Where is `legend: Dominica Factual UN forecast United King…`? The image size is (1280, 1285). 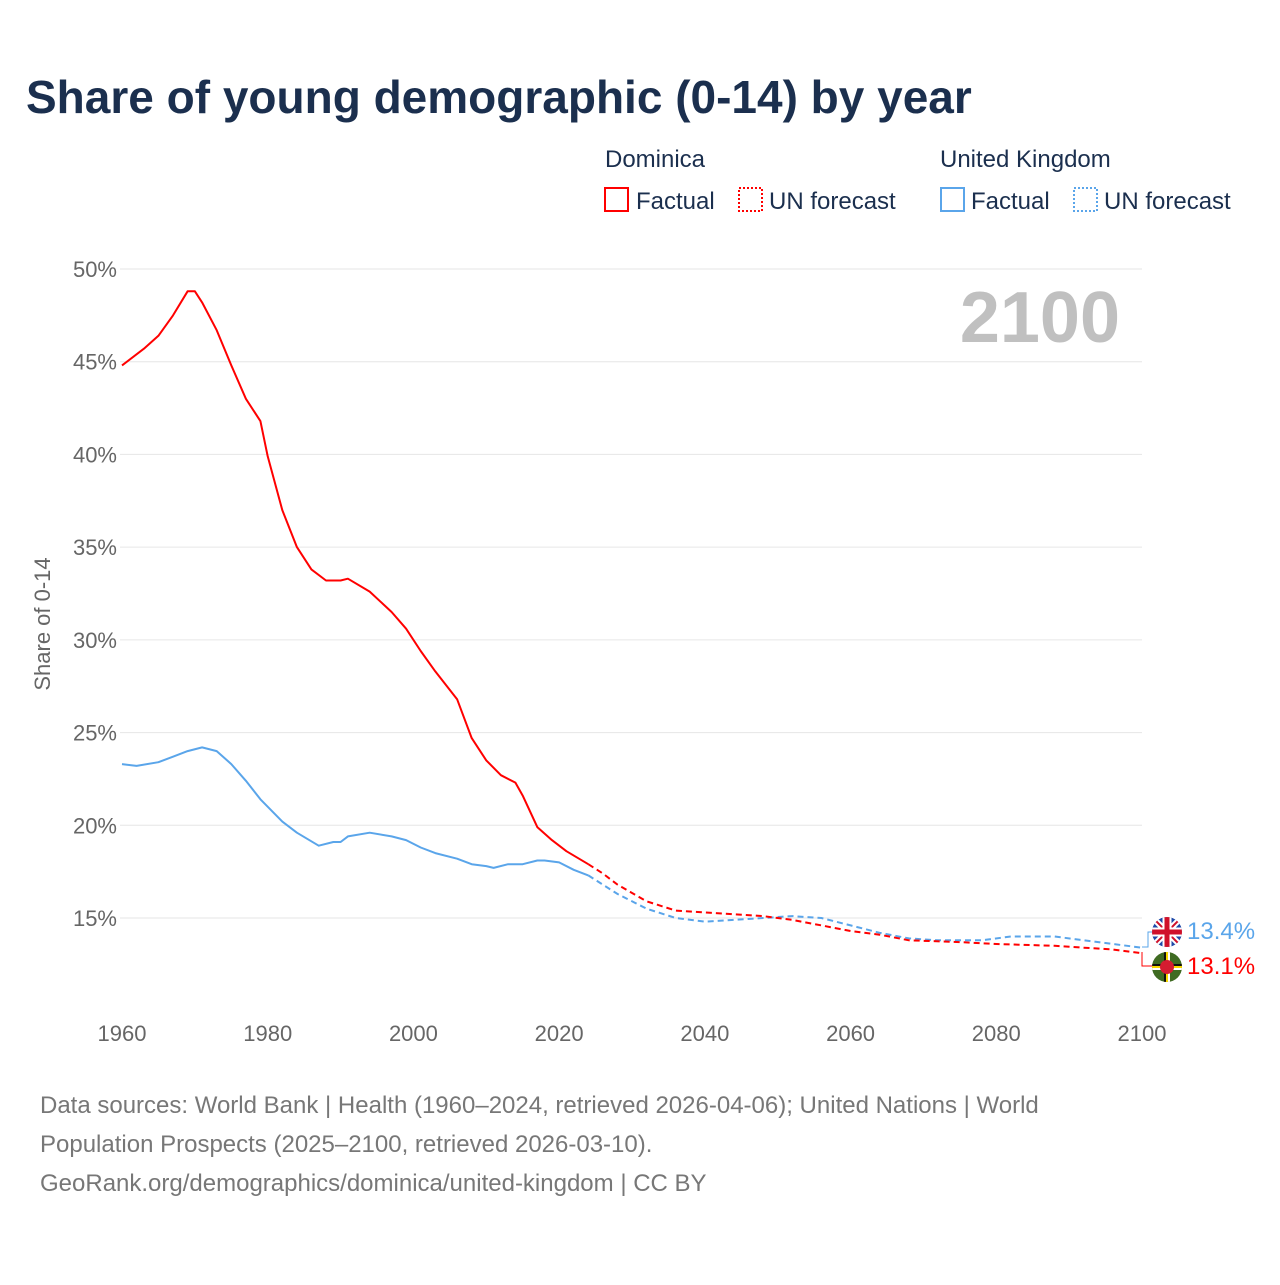 legend: Dominica Factual UN forecast United King… is located at coordinates (917, 180).